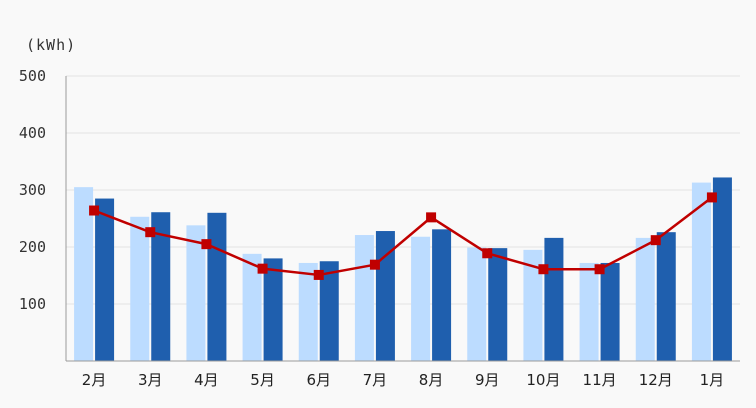 The image size is (756, 408). What do you see at coordinates (94, 380) in the screenshot?
I see `x-tick-label: 2月` at bounding box center [94, 380].